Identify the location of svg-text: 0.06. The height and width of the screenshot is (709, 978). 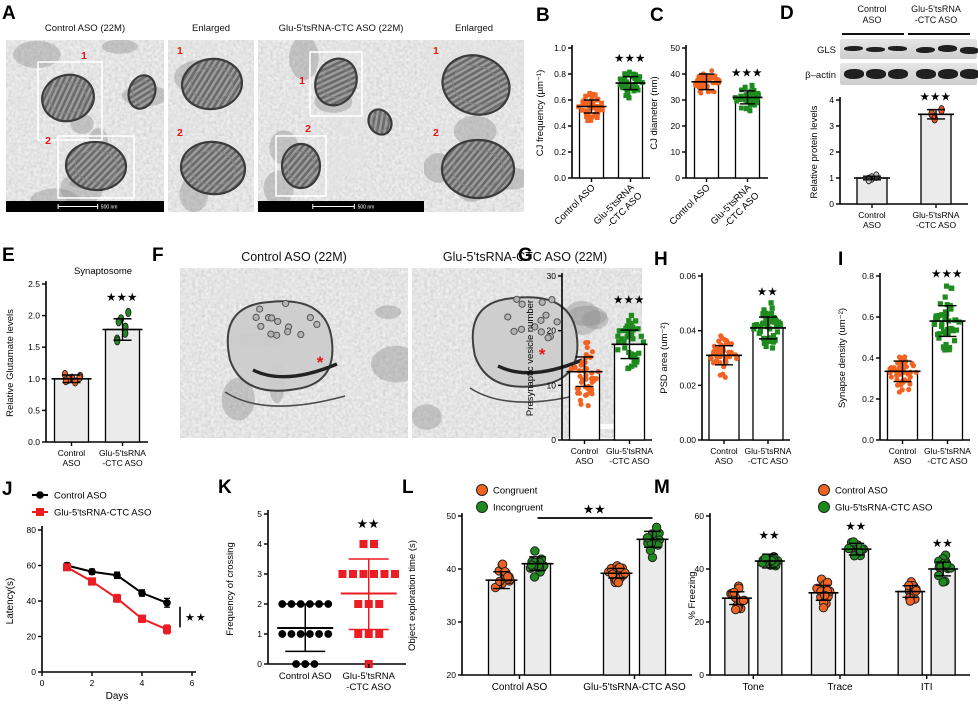
(687, 276).